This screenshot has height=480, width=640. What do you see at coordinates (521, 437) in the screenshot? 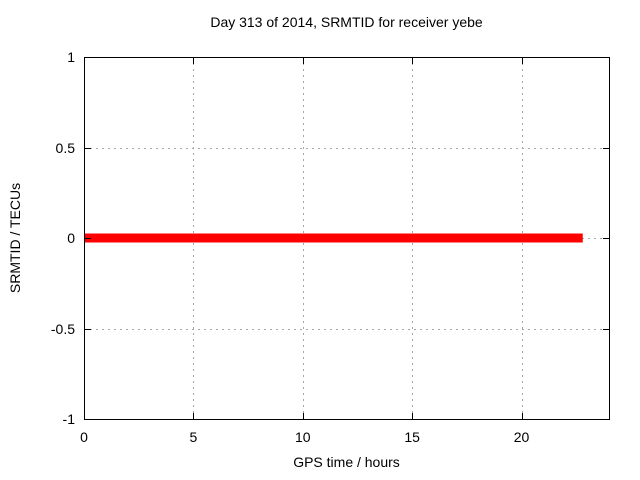
I see `x-tick-label: 20` at bounding box center [521, 437].